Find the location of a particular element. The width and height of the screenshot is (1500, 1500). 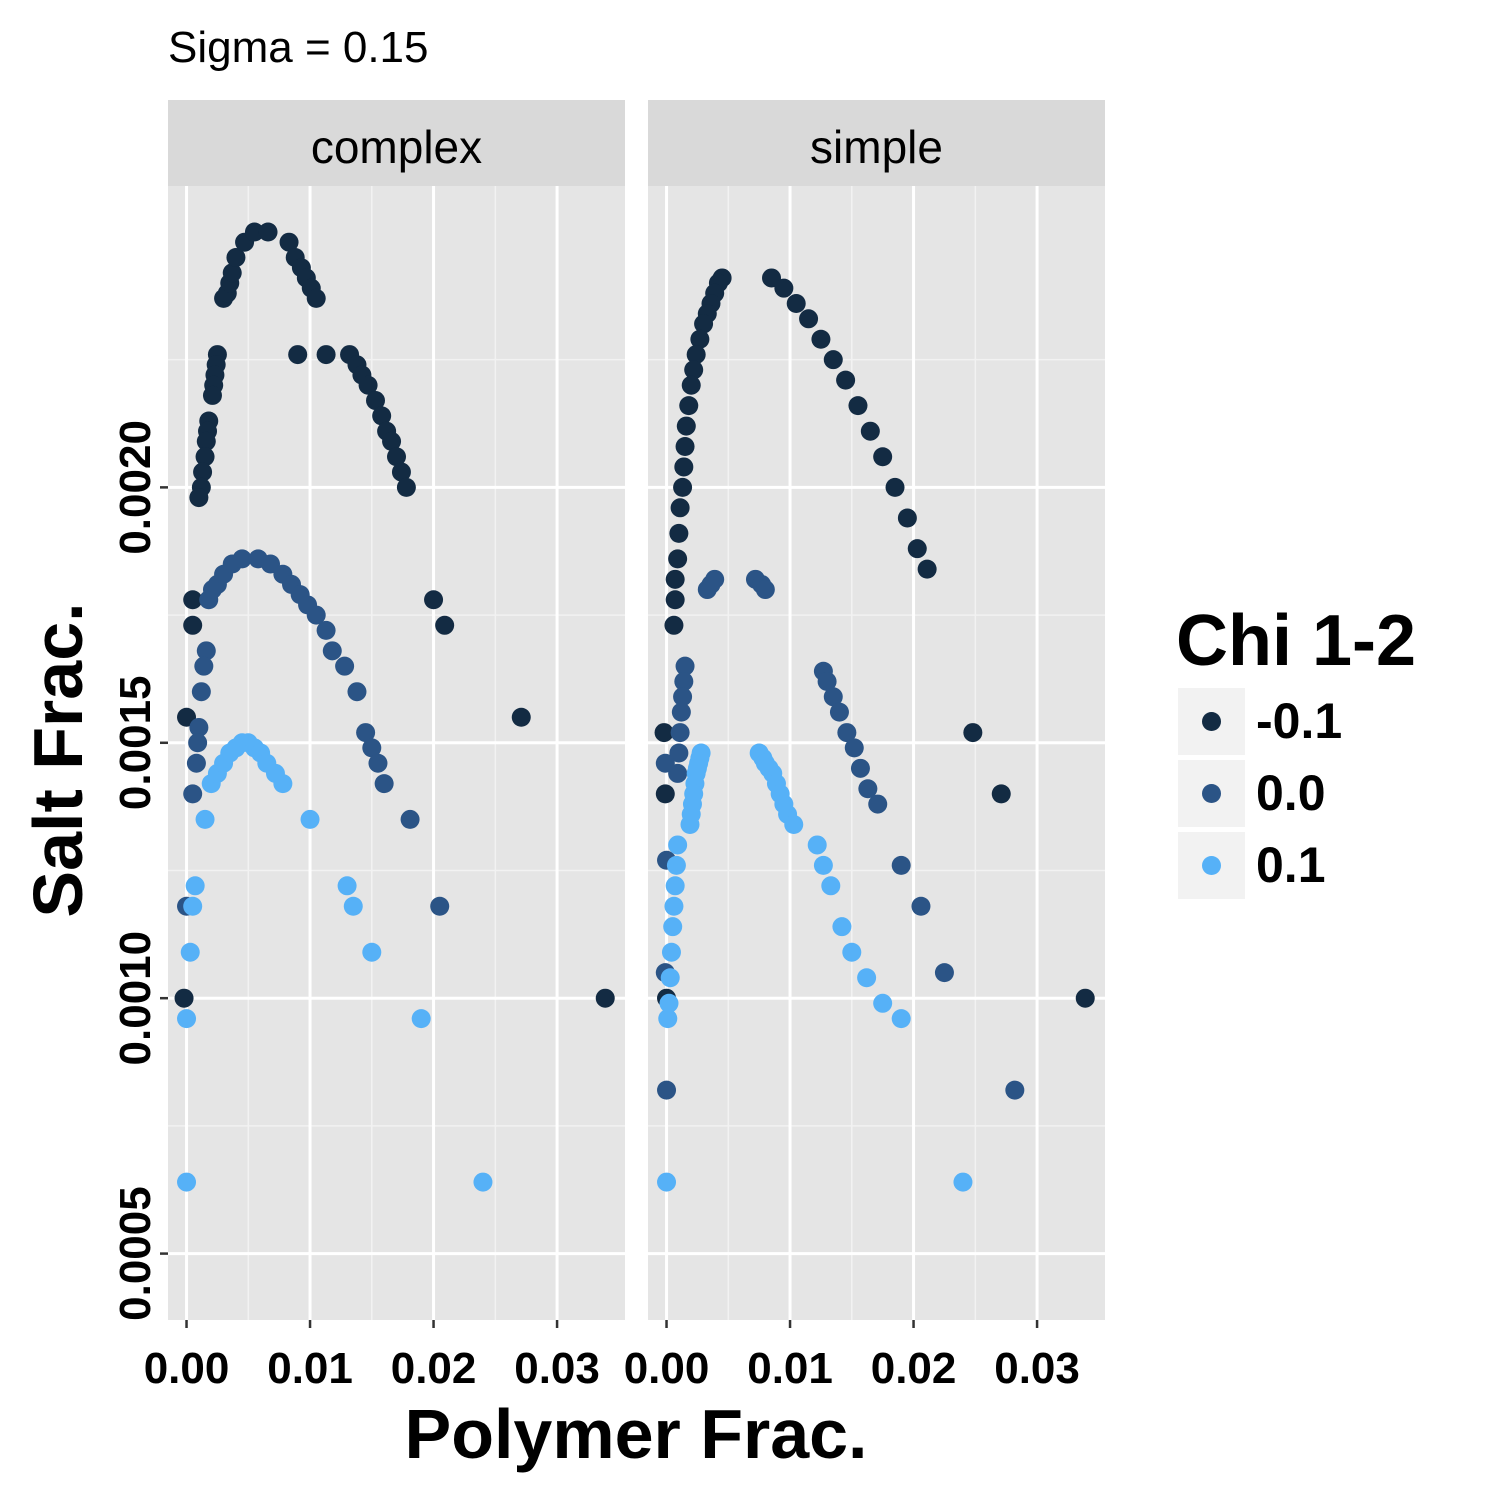

x-tick-label: 0.00 is located at coordinates (667, 1368).